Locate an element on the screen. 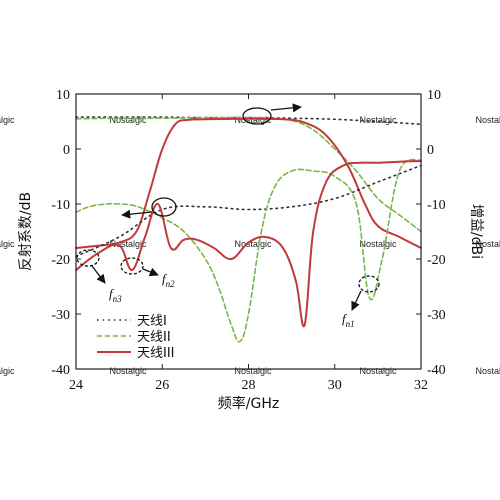 The image size is (500, 500). legend-label: 天线I is located at coordinates (152, 321).